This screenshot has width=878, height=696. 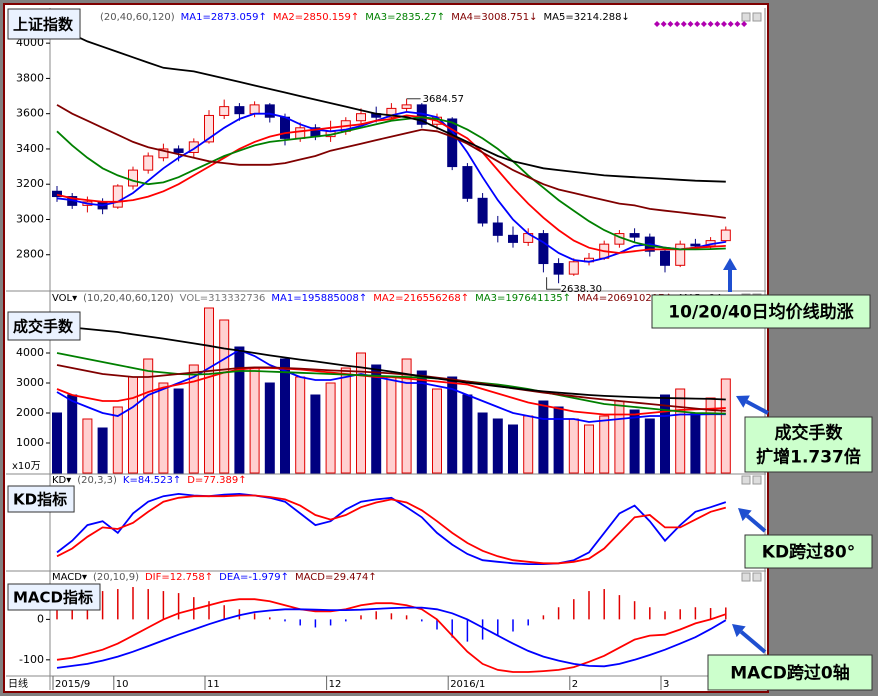 What do you see at coordinates (18, 683) in the screenshot?
I see `x-axis-label: 日线` at bounding box center [18, 683].